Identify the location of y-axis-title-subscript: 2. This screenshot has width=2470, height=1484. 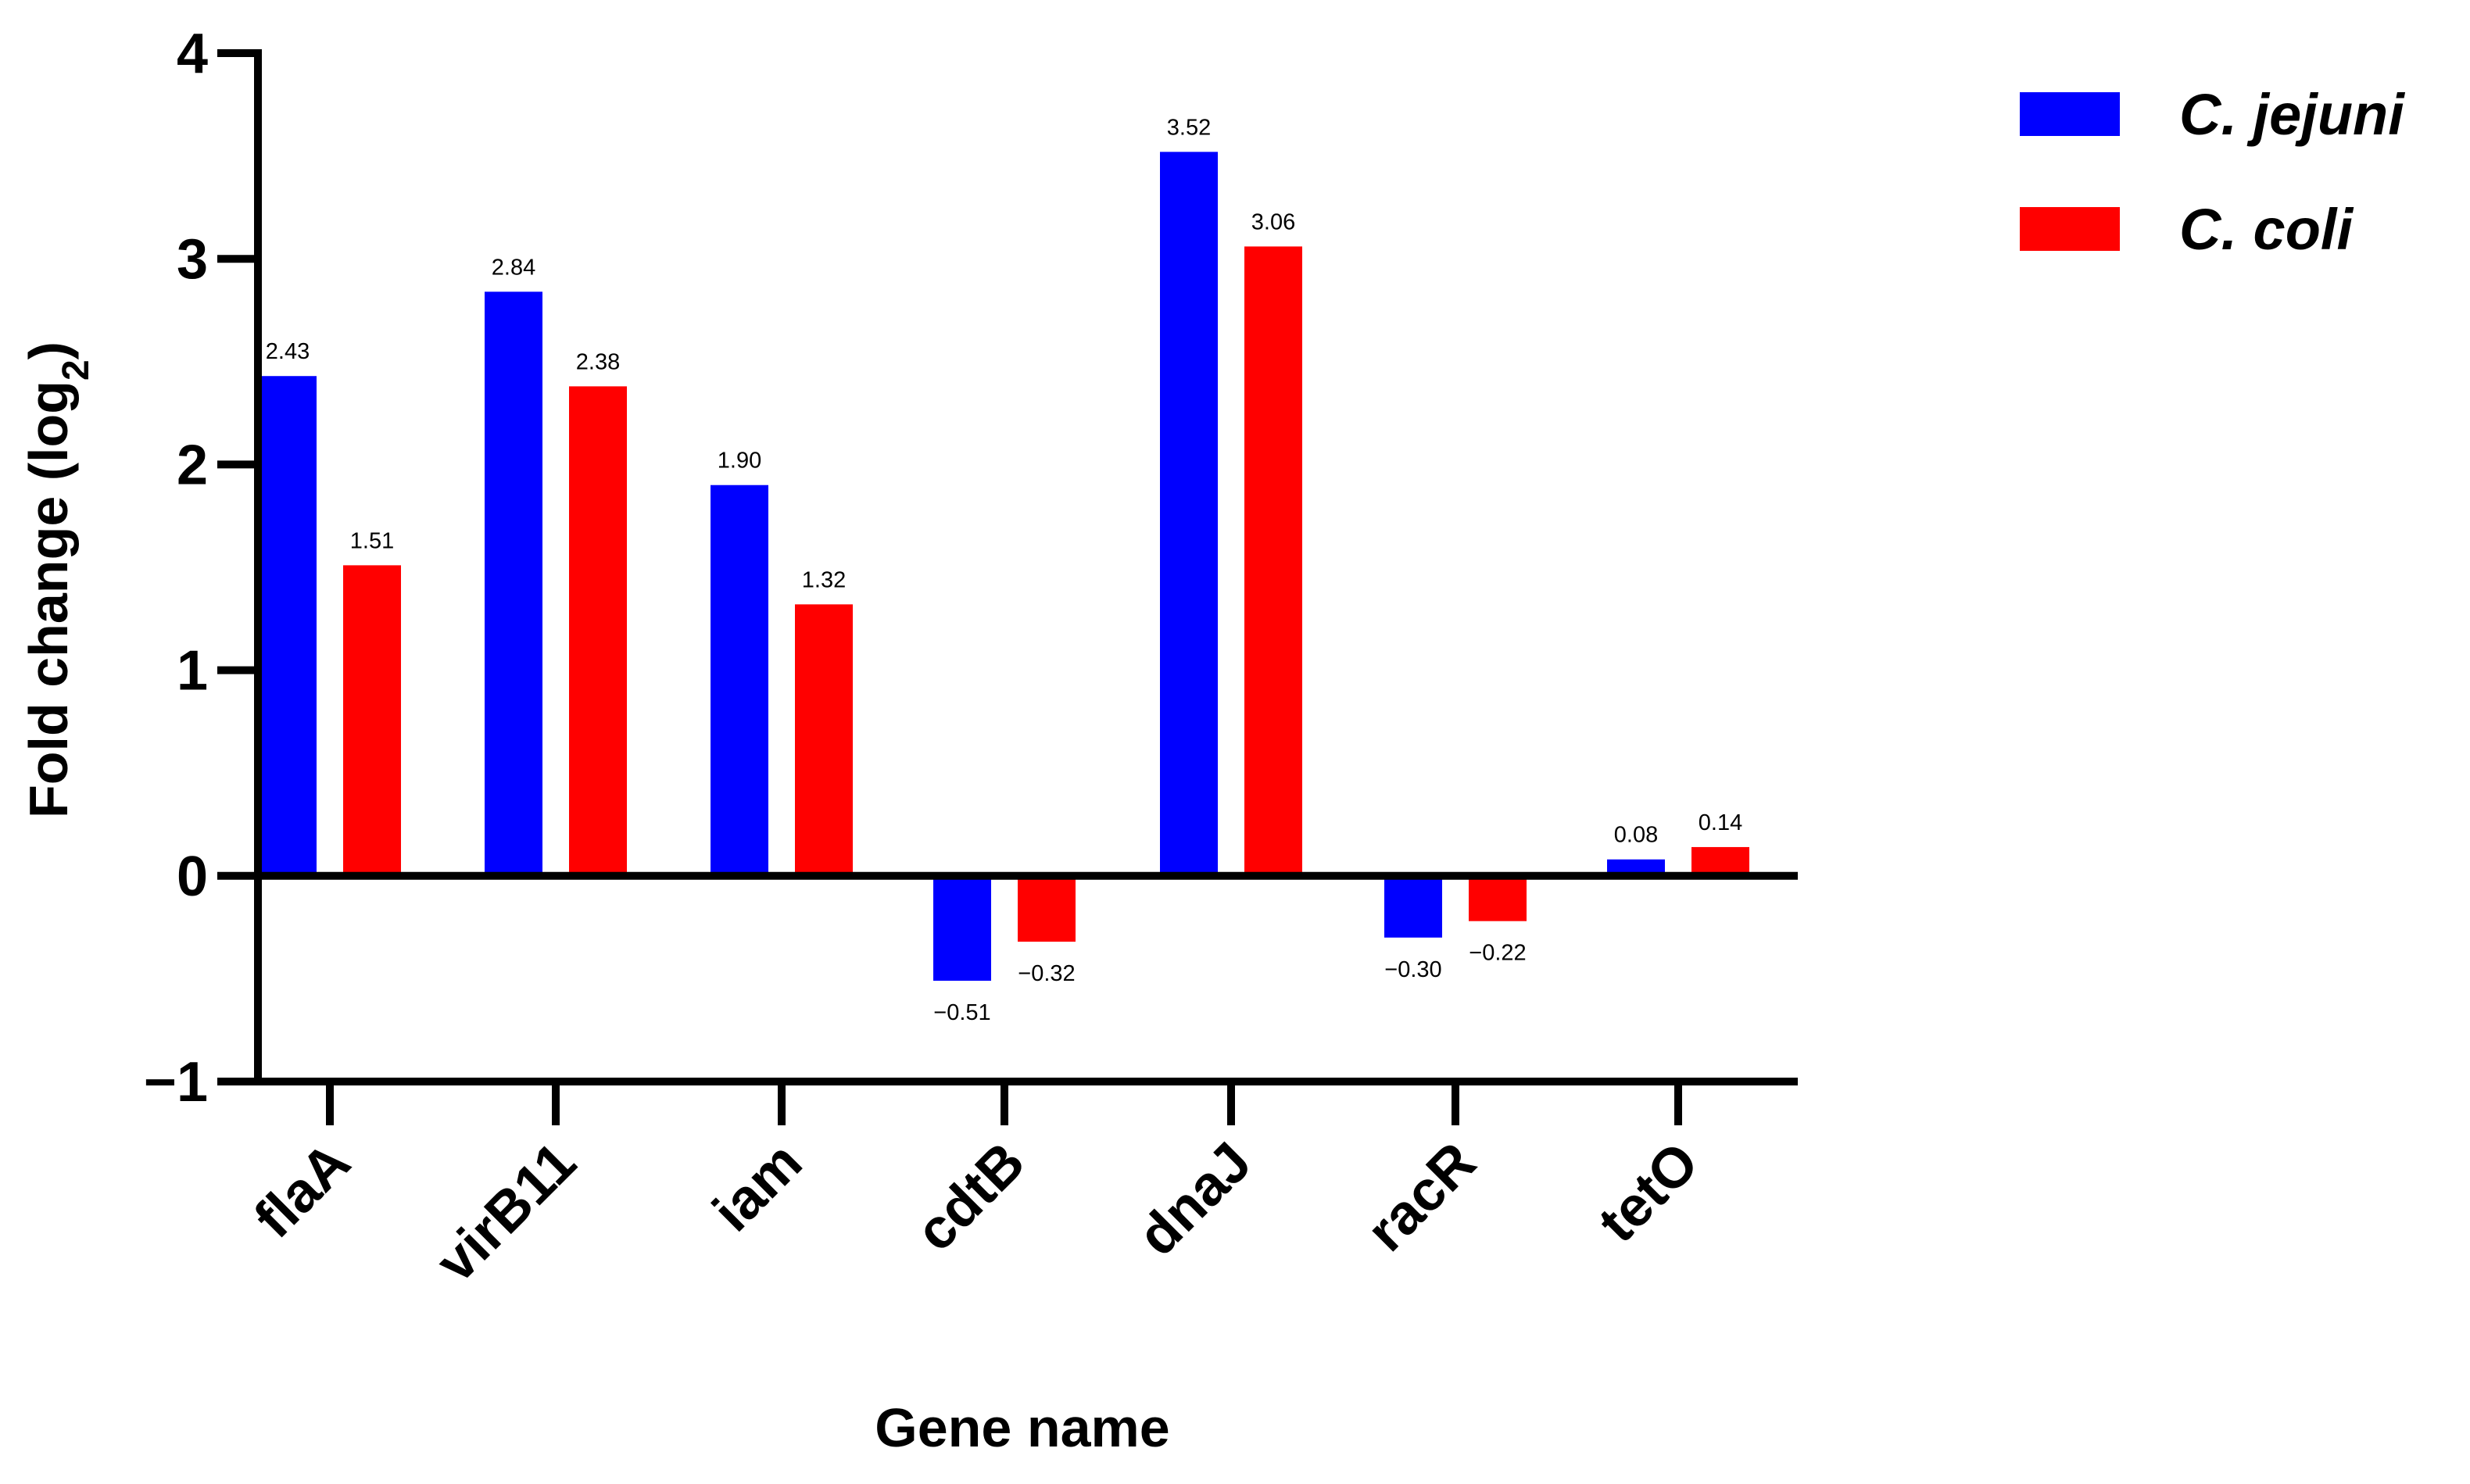
(76, 370).